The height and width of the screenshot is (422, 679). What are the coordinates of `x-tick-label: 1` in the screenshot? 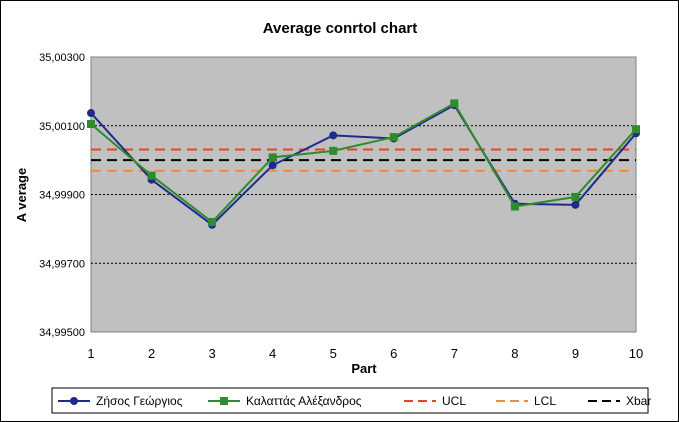 It's located at (90, 353).